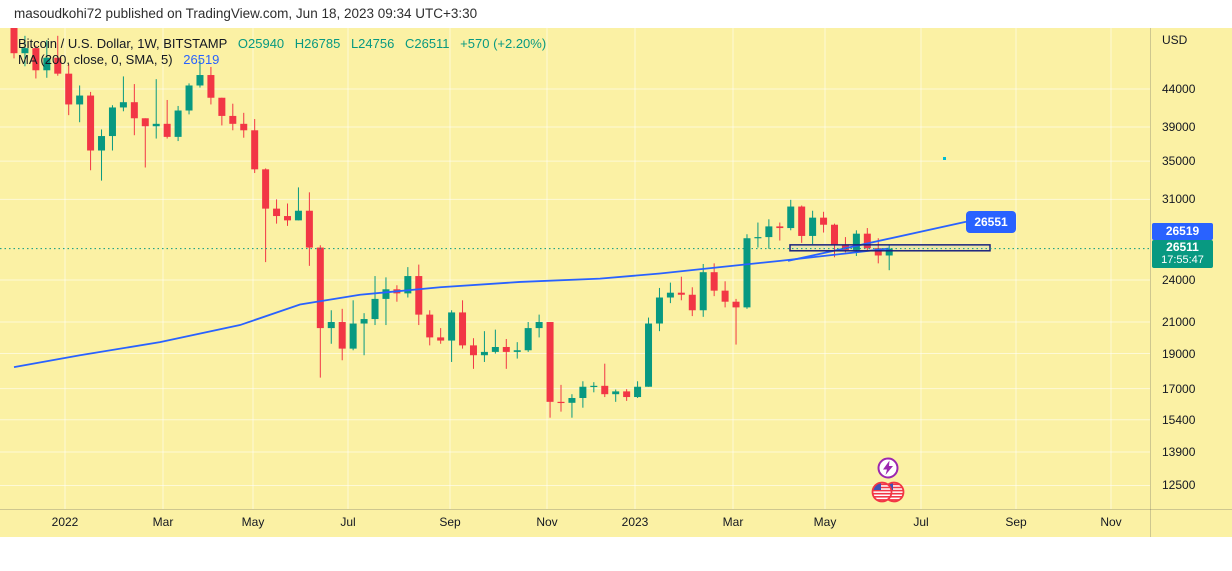 Image resolution: width=1232 pixels, height=571 pixels. What do you see at coordinates (1179, 353) in the screenshot?
I see `price-tick-19000: 19000` at bounding box center [1179, 353].